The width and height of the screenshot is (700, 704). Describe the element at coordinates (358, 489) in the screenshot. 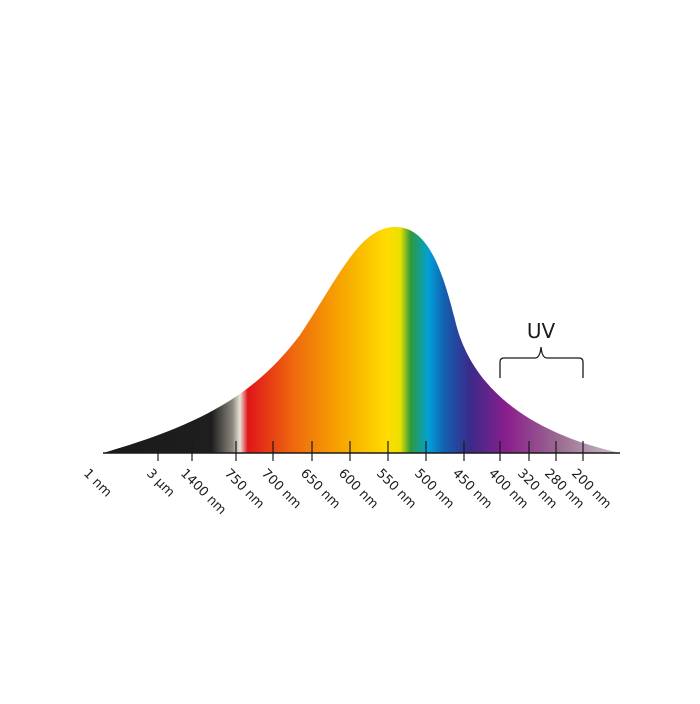

I see `tick-label: 600 nm` at that location.